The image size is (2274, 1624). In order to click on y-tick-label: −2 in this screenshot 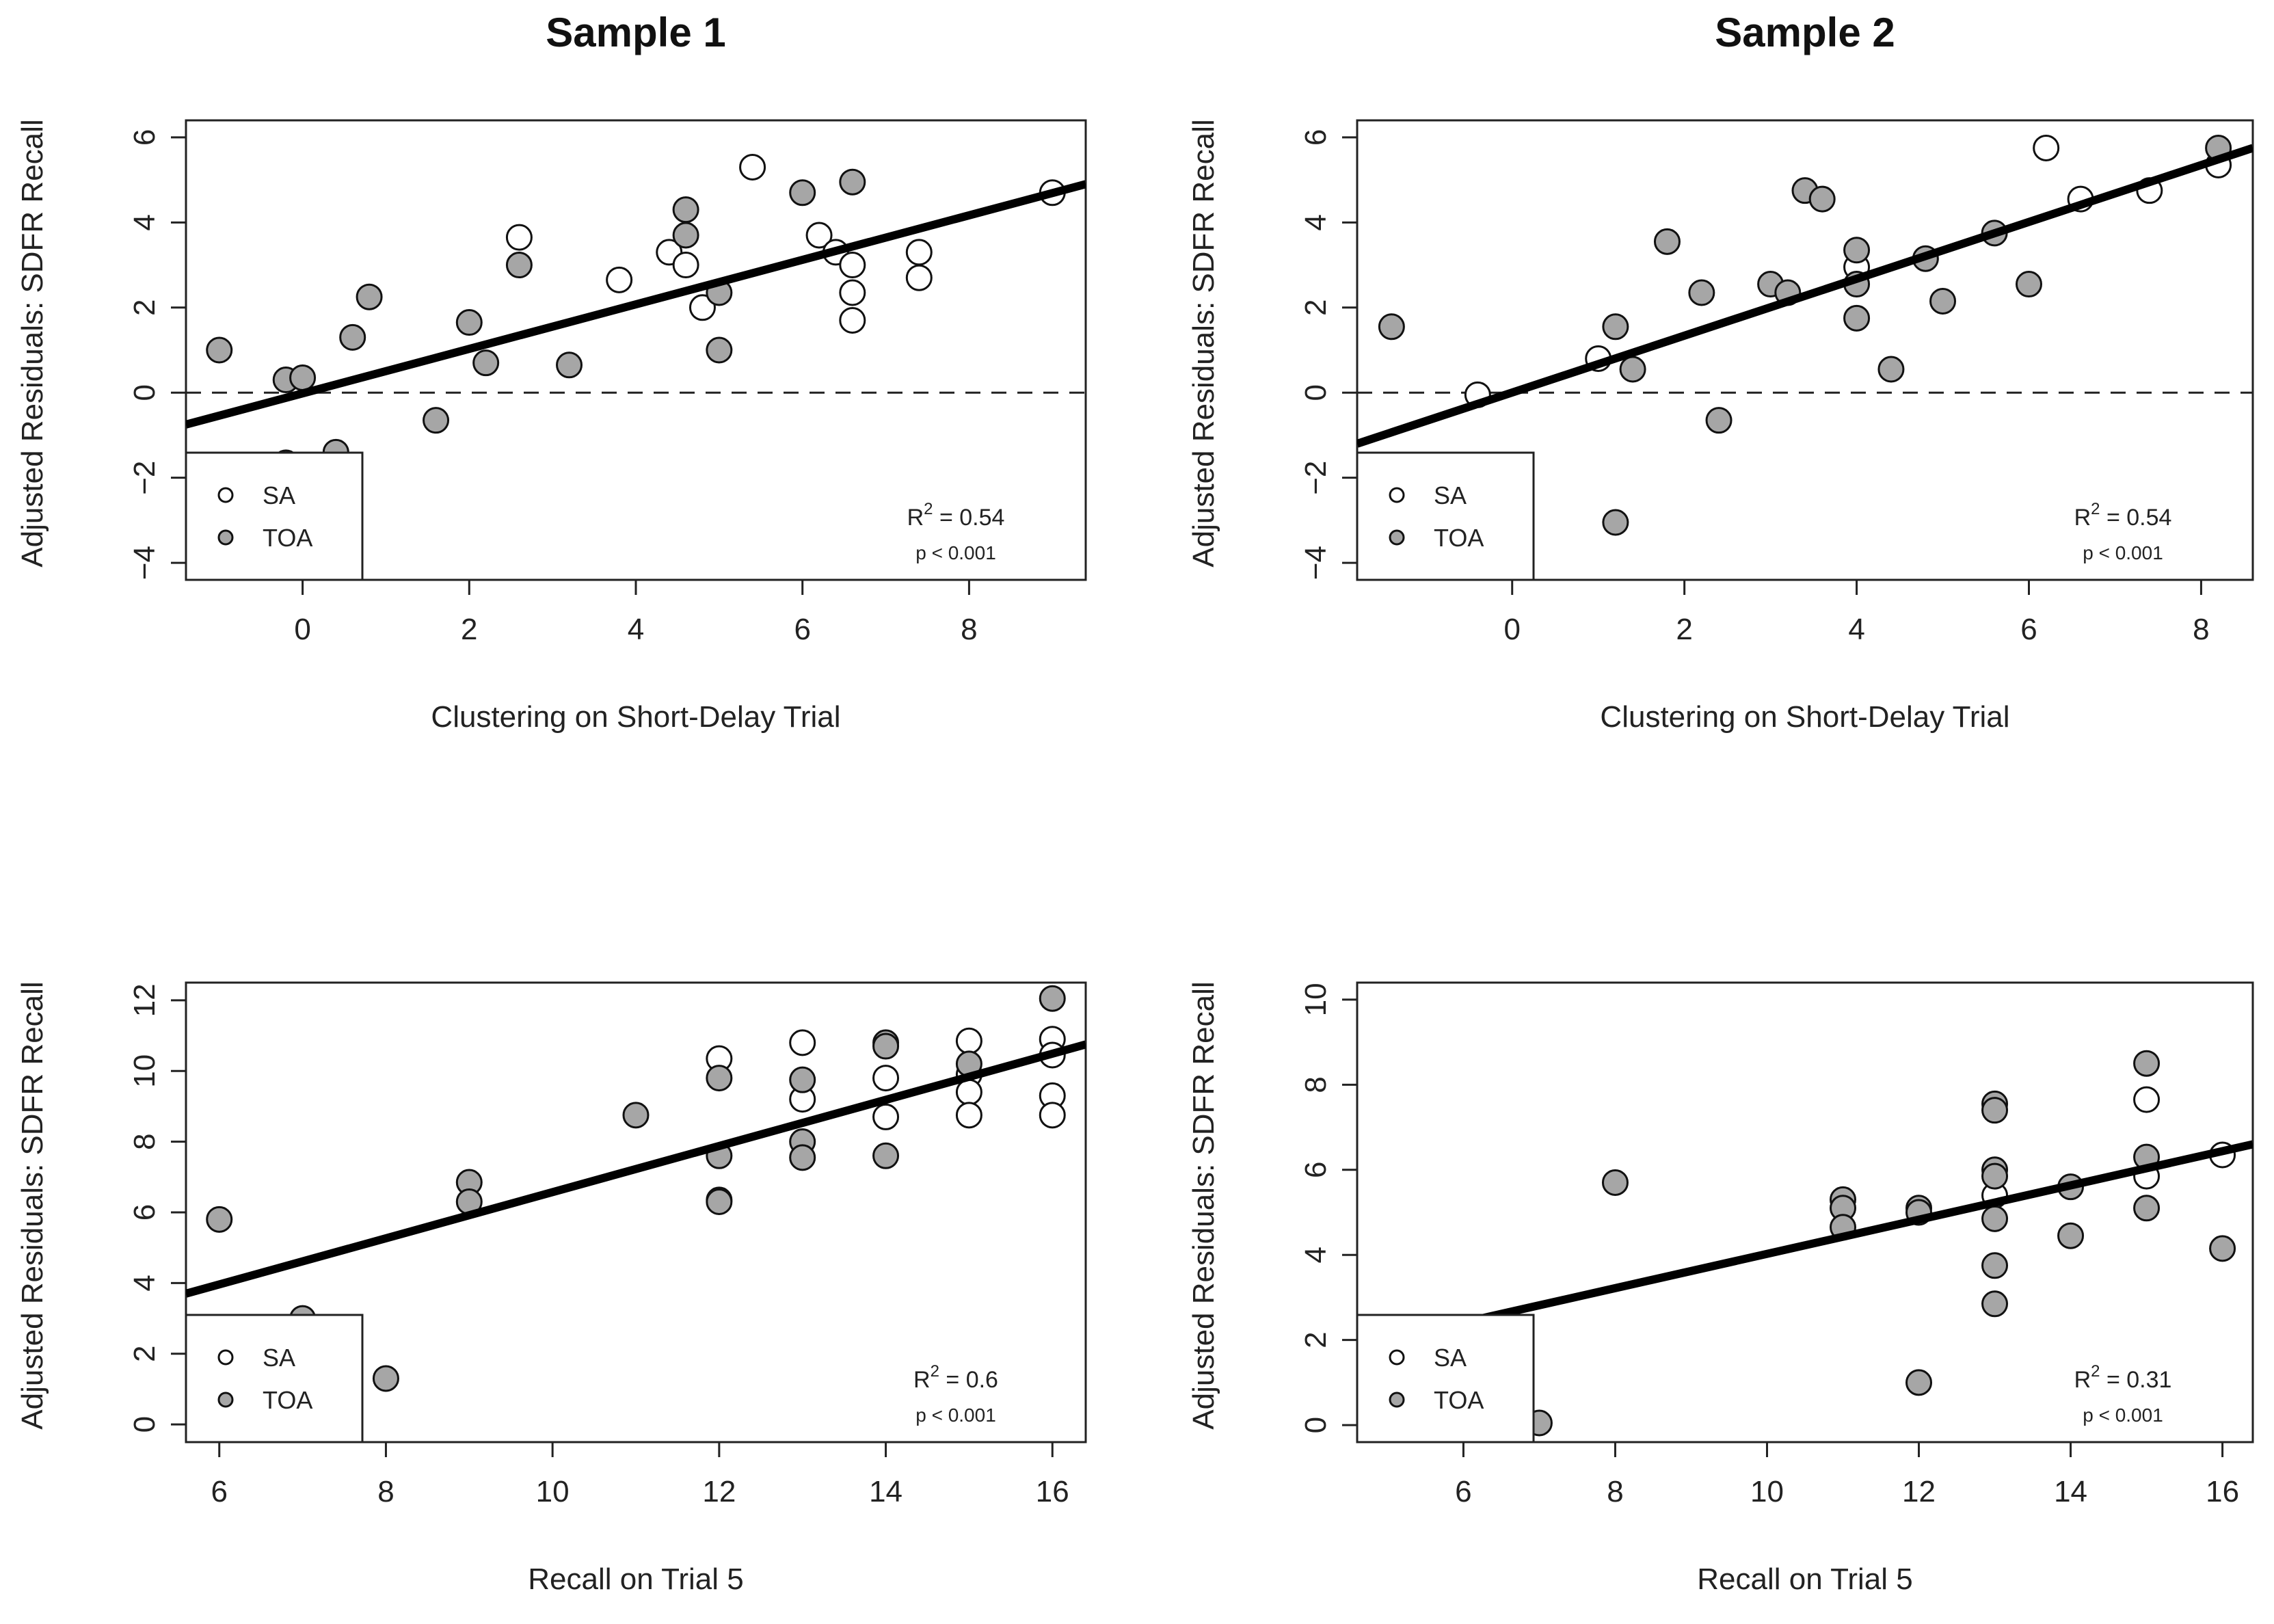, I will do `click(144, 478)`.